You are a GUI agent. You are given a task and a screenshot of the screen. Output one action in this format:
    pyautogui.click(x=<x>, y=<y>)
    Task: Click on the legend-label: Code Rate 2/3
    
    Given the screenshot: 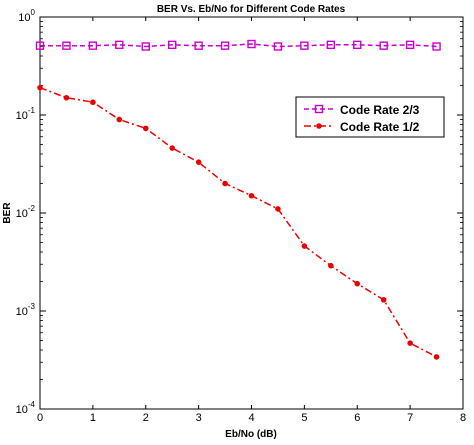 What is the action you would take?
    pyautogui.click(x=380, y=110)
    